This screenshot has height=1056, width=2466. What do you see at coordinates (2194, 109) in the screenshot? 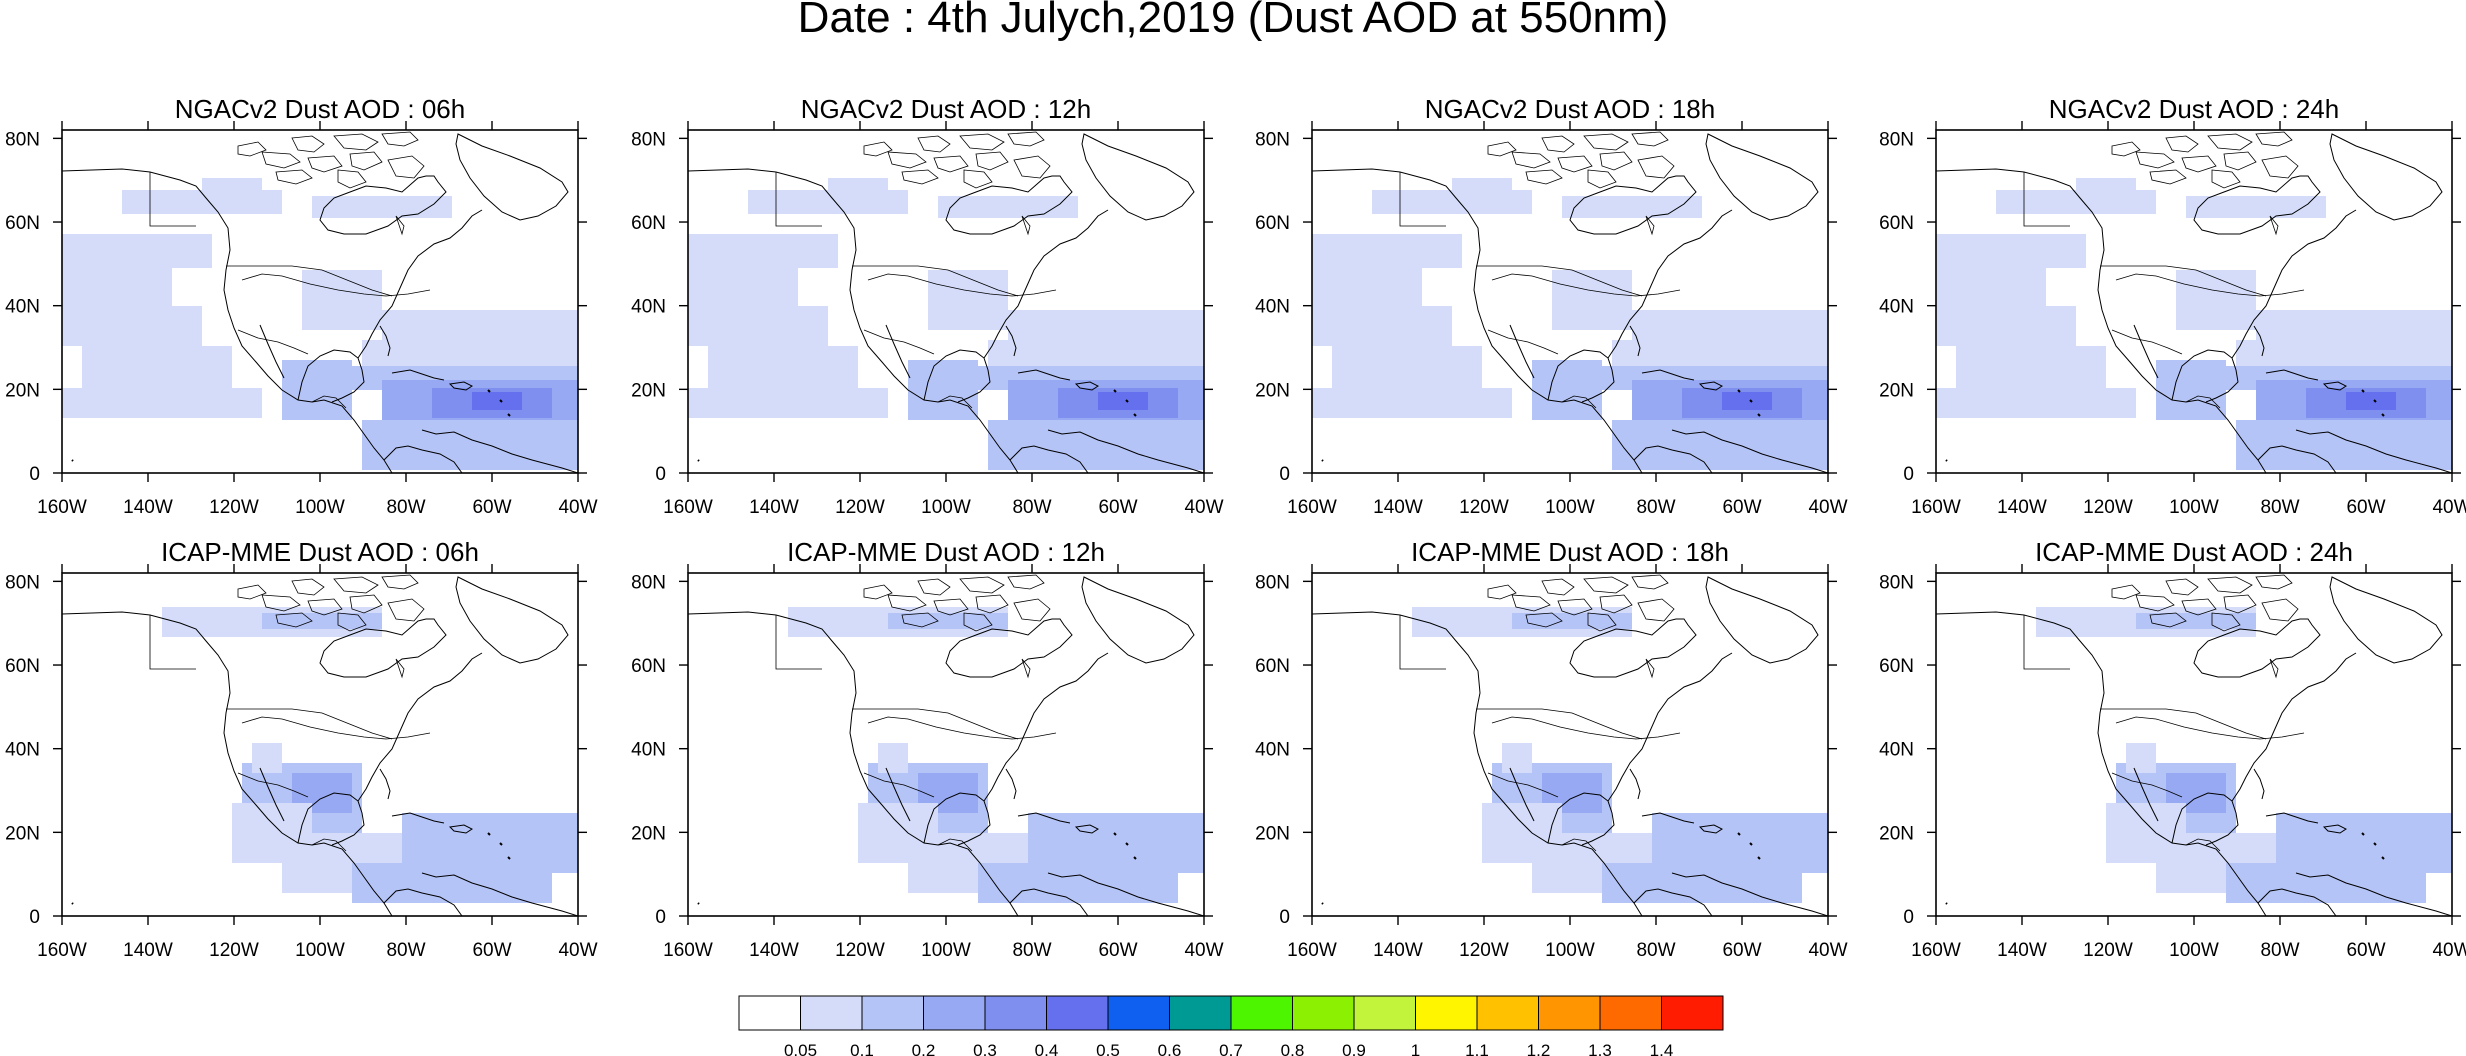
I see `panel-title: NGACv2 Dust AOD : 24h` at bounding box center [2194, 109].